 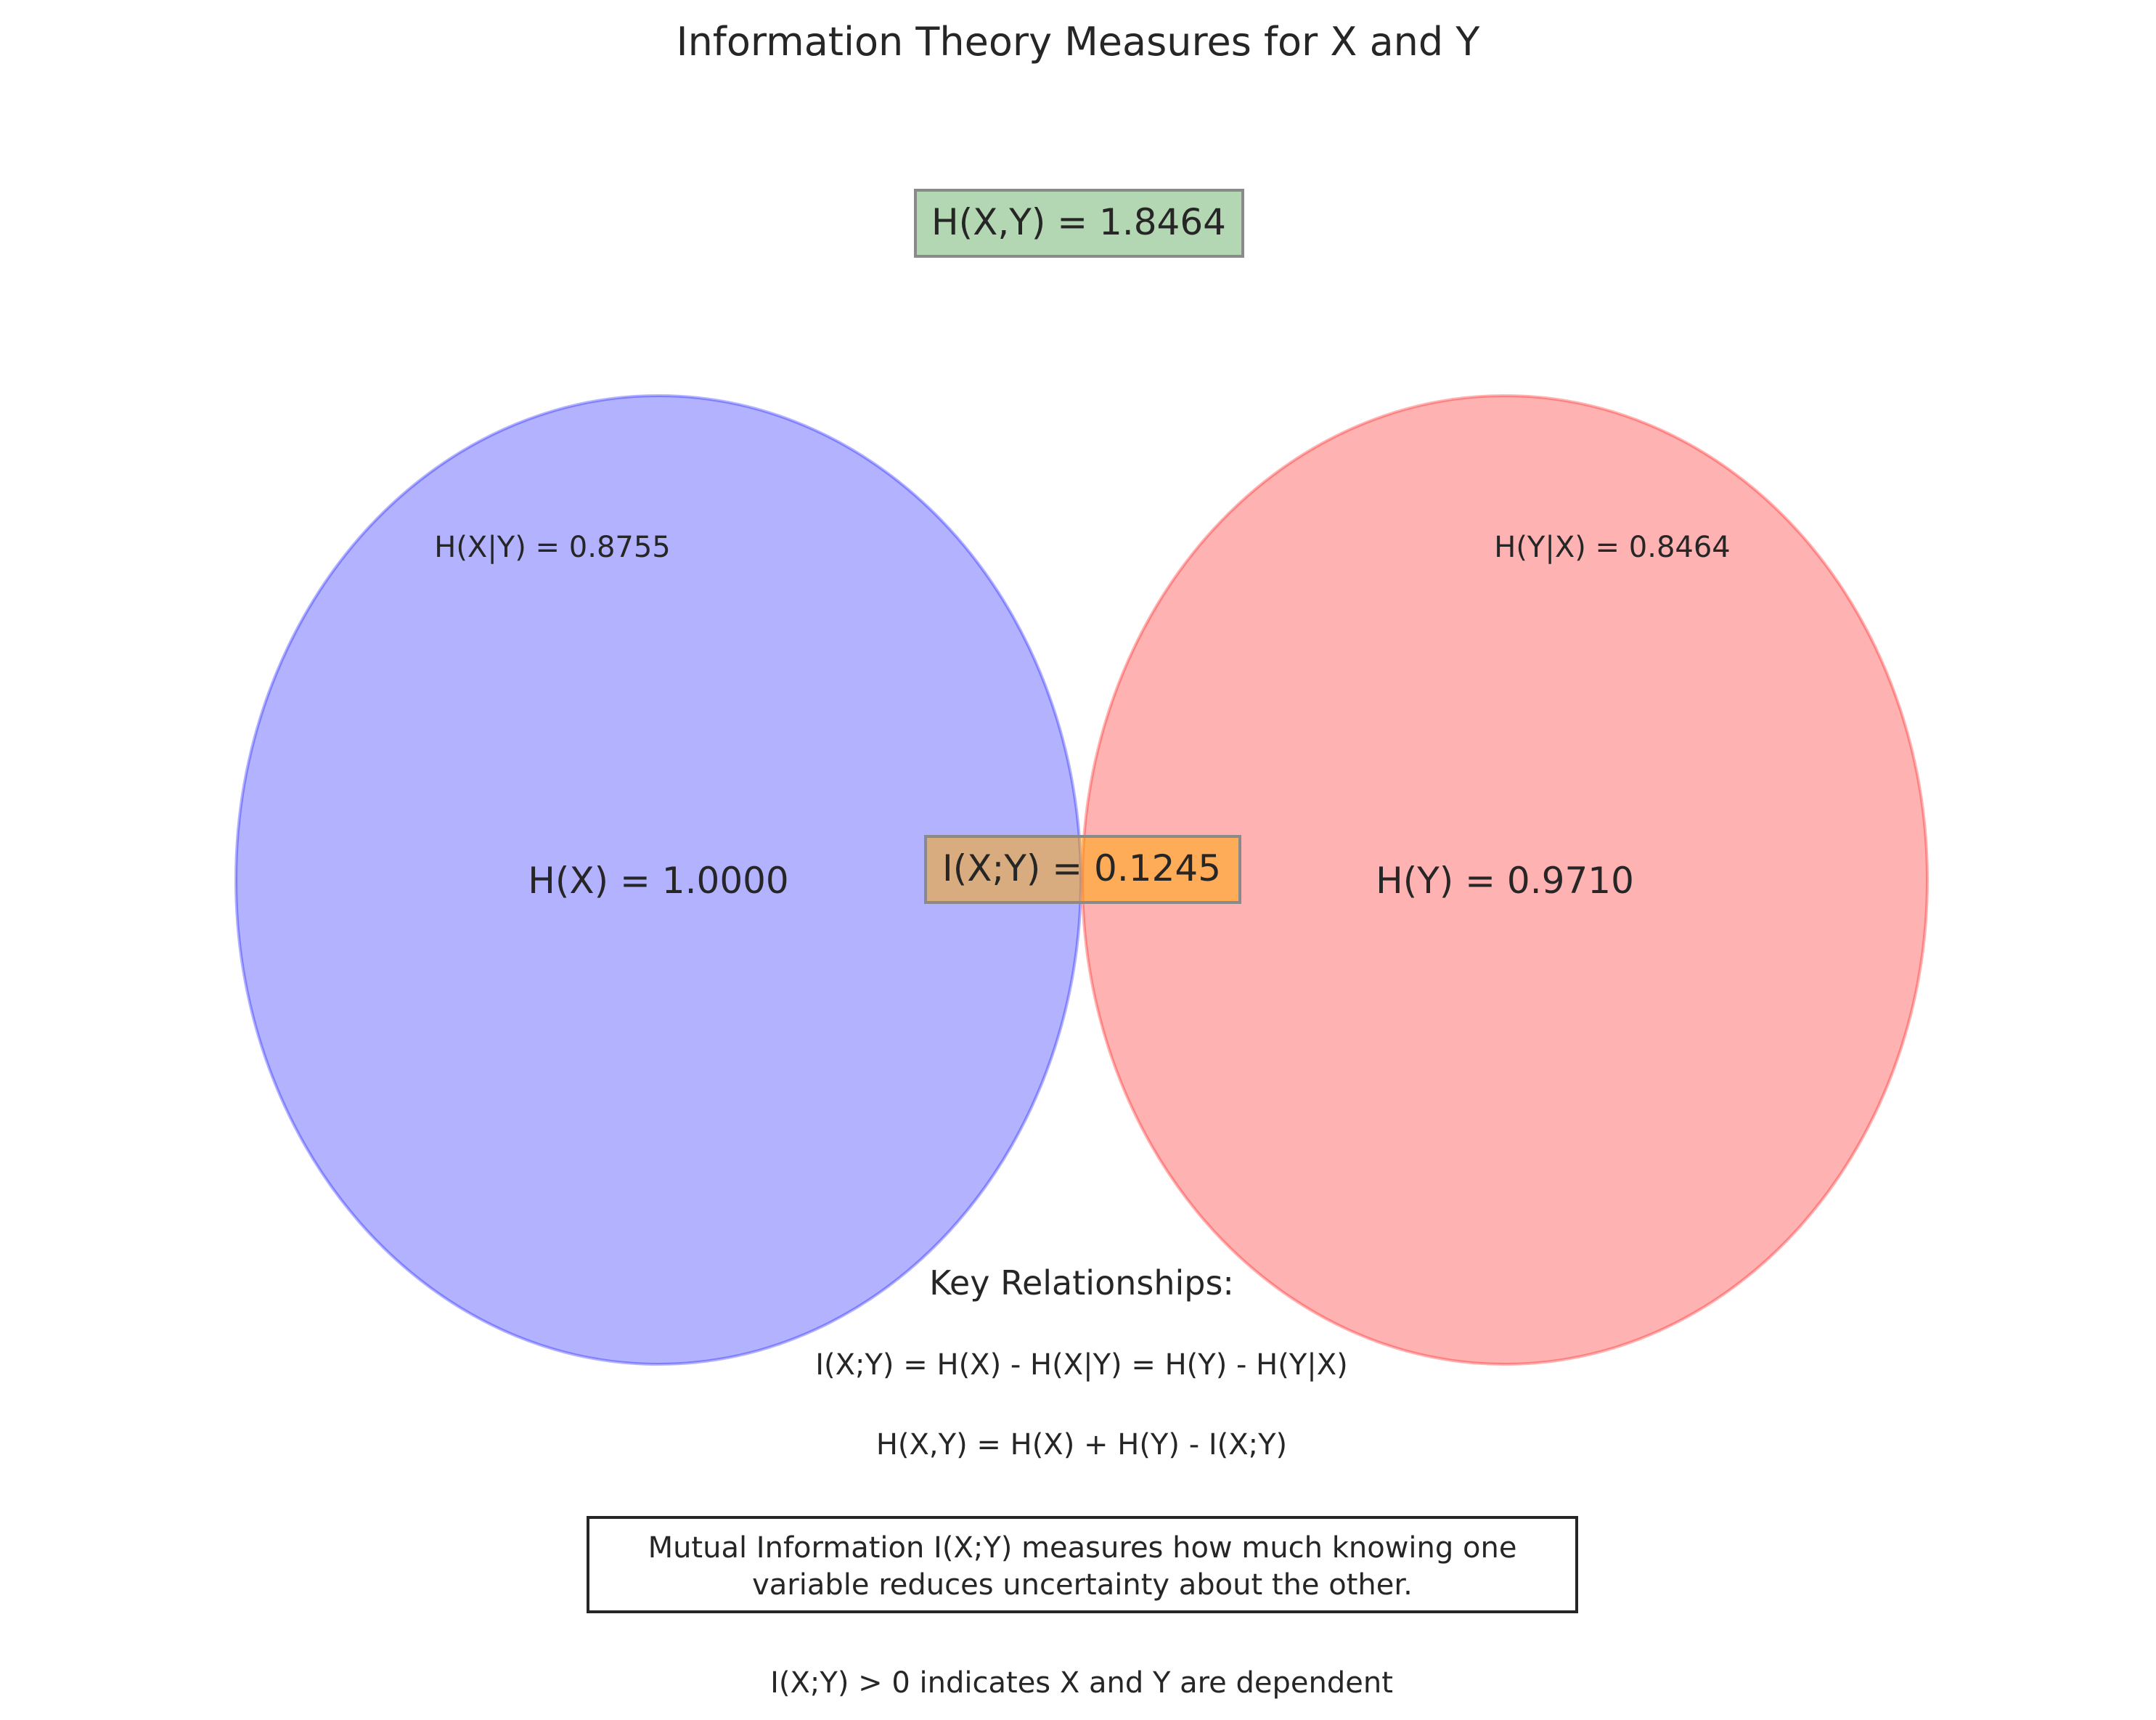 I want to click on entropy-y-label: H(Y) = 0.9710, so click(x=1505, y=881).